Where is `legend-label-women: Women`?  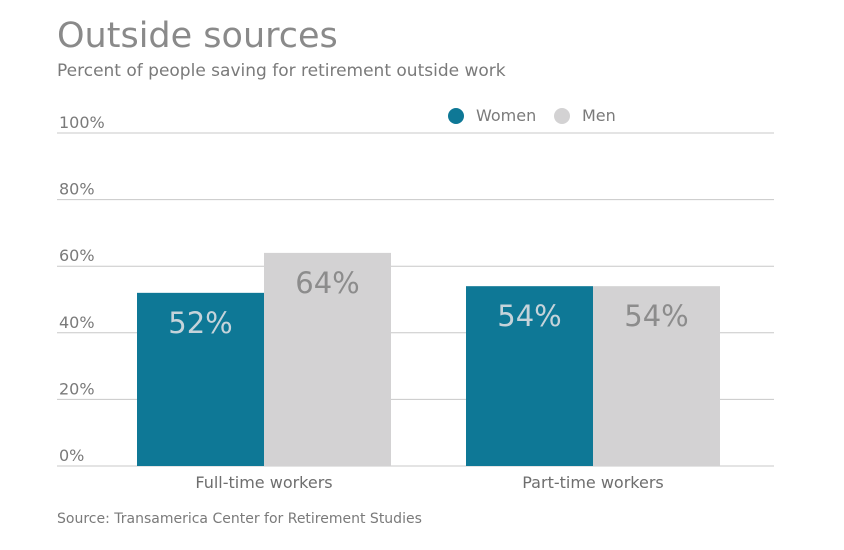
legend-label-women: Women is located at coordinates (506, 115).